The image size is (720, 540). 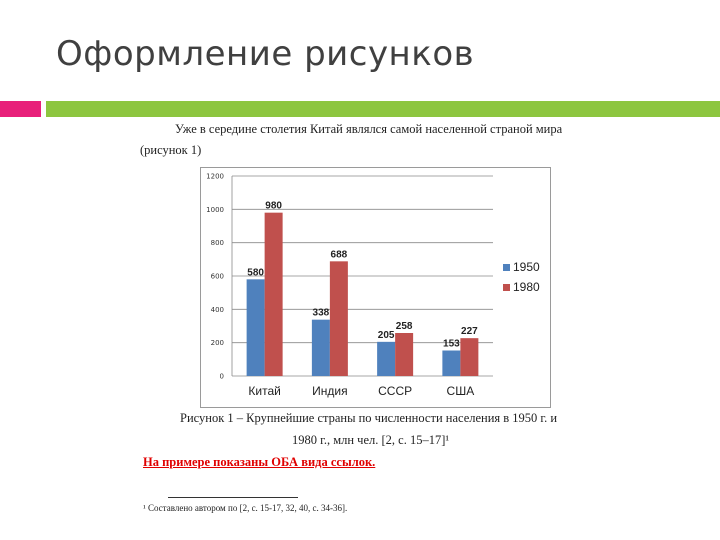 What do you see at coordinates (339, 254) in the screenshot?
I see `data-label: 688` at bounding box center [339, 254].